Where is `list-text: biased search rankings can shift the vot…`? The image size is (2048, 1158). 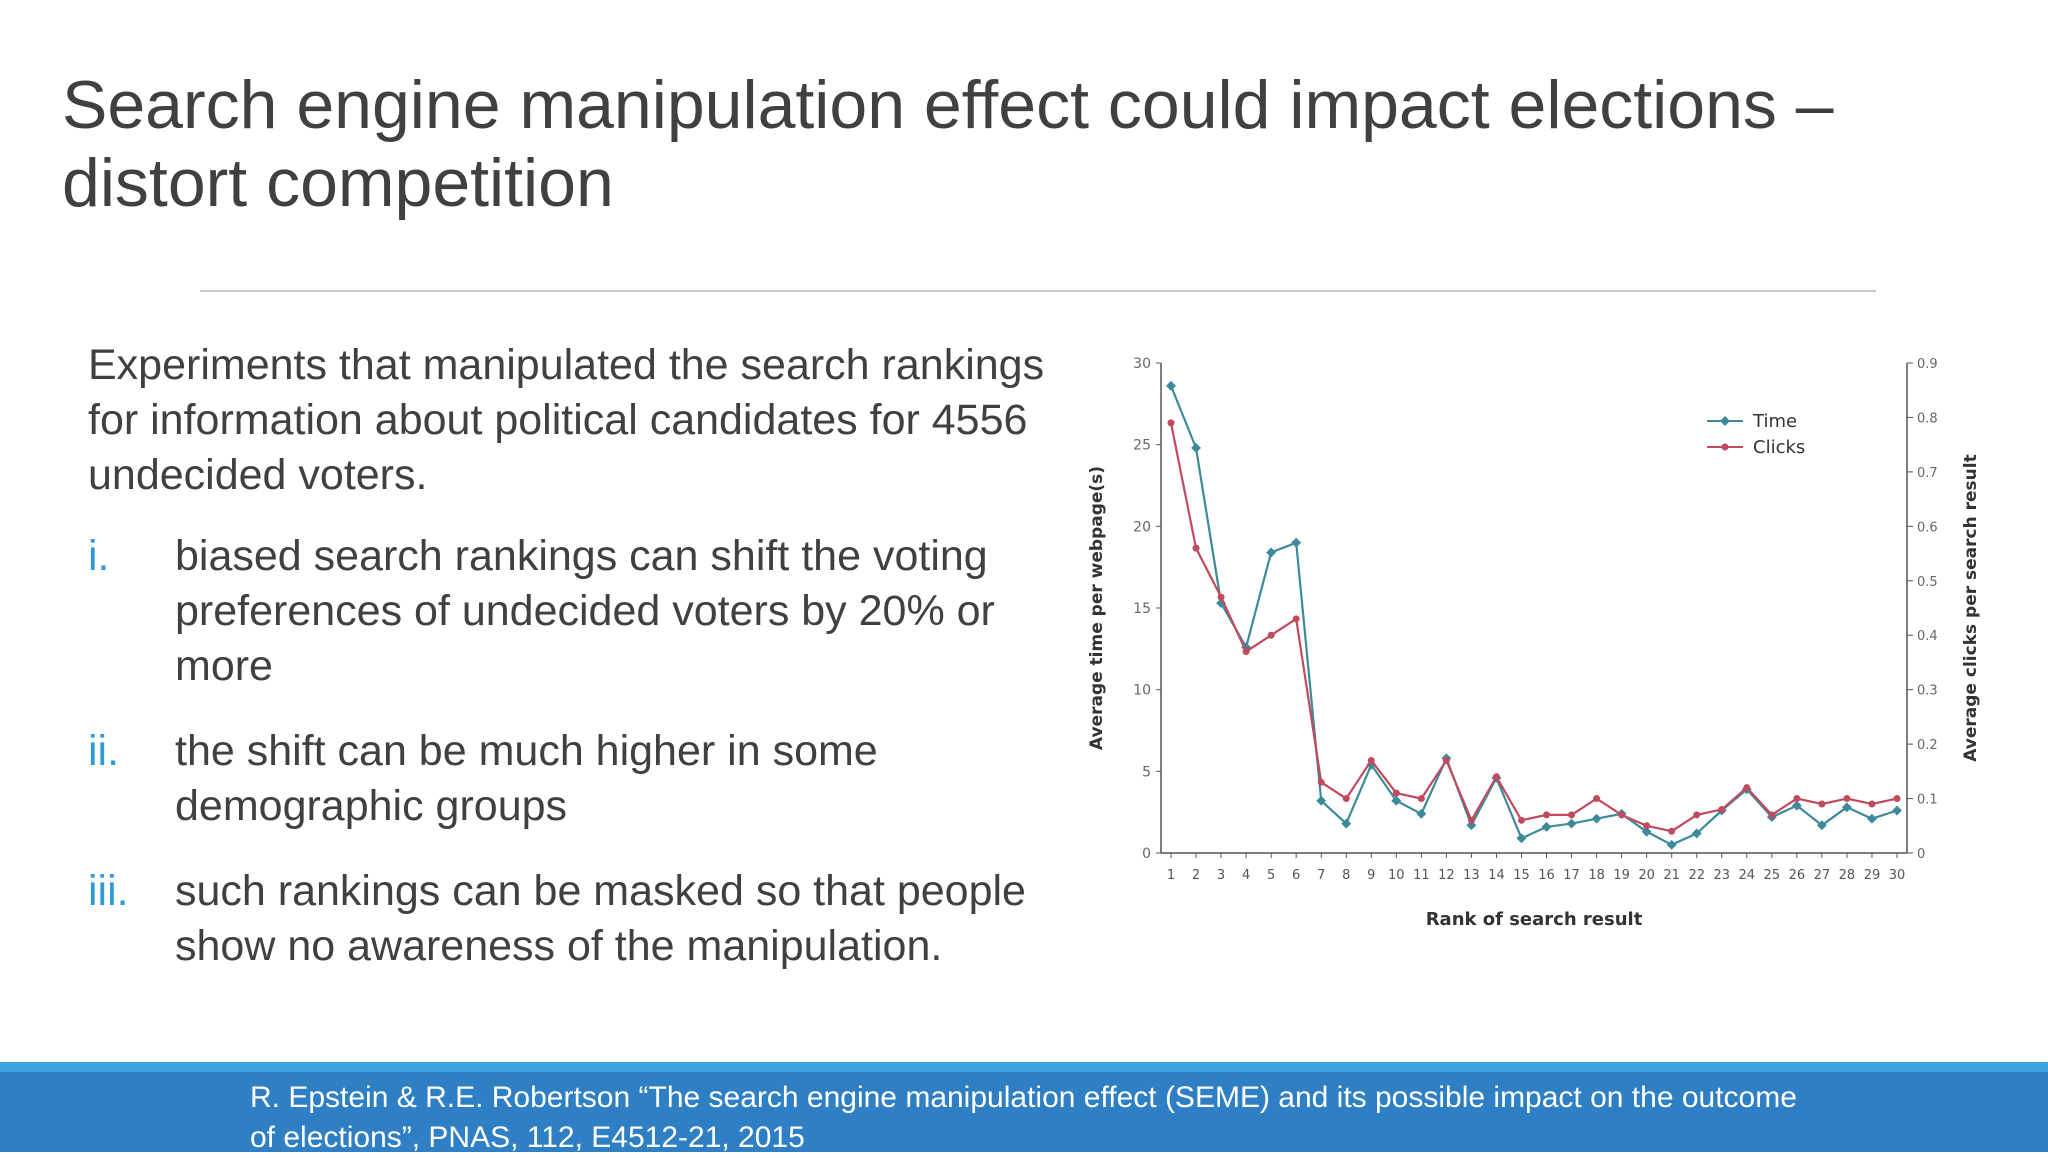 list-text: biased search rankings can shift the vot… is located at coordinates (585, 611).